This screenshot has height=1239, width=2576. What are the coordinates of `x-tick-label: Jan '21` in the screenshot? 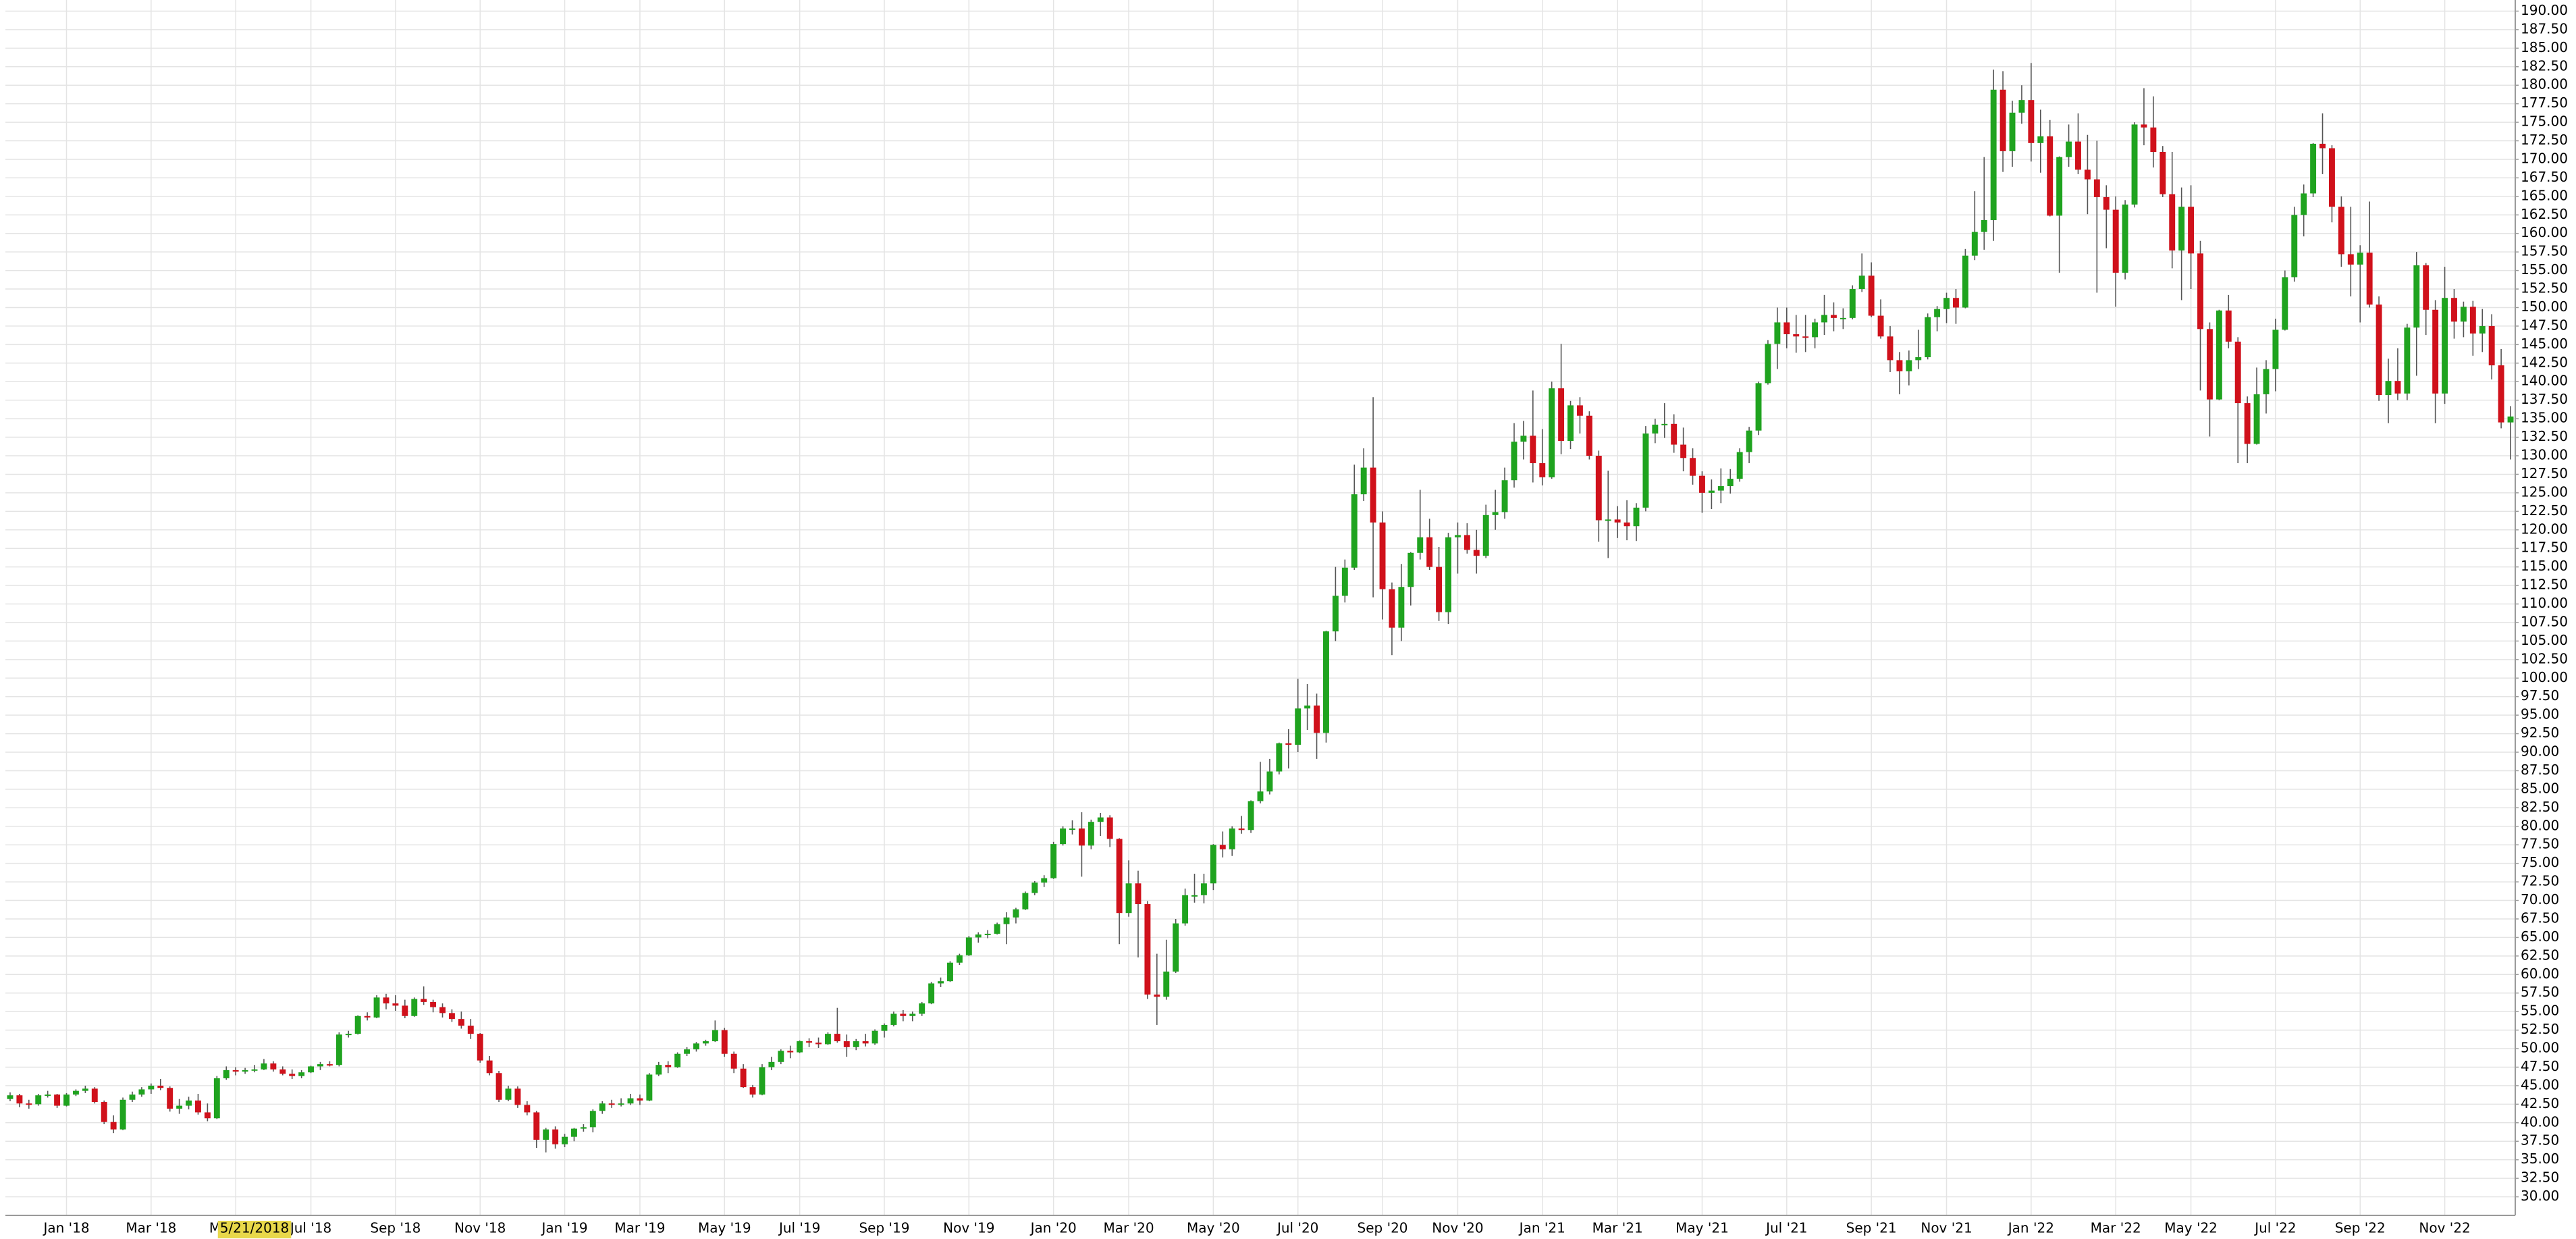 It's located at (1541, 1228).